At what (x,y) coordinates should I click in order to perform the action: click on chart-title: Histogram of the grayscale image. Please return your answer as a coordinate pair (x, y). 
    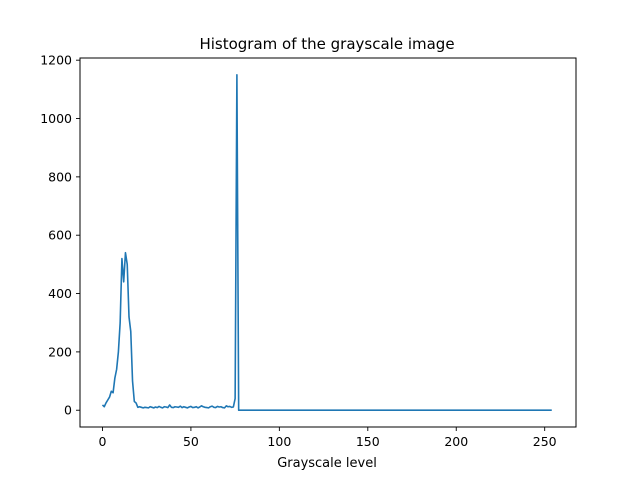
    Looking at the image, I should click on (326, 44).